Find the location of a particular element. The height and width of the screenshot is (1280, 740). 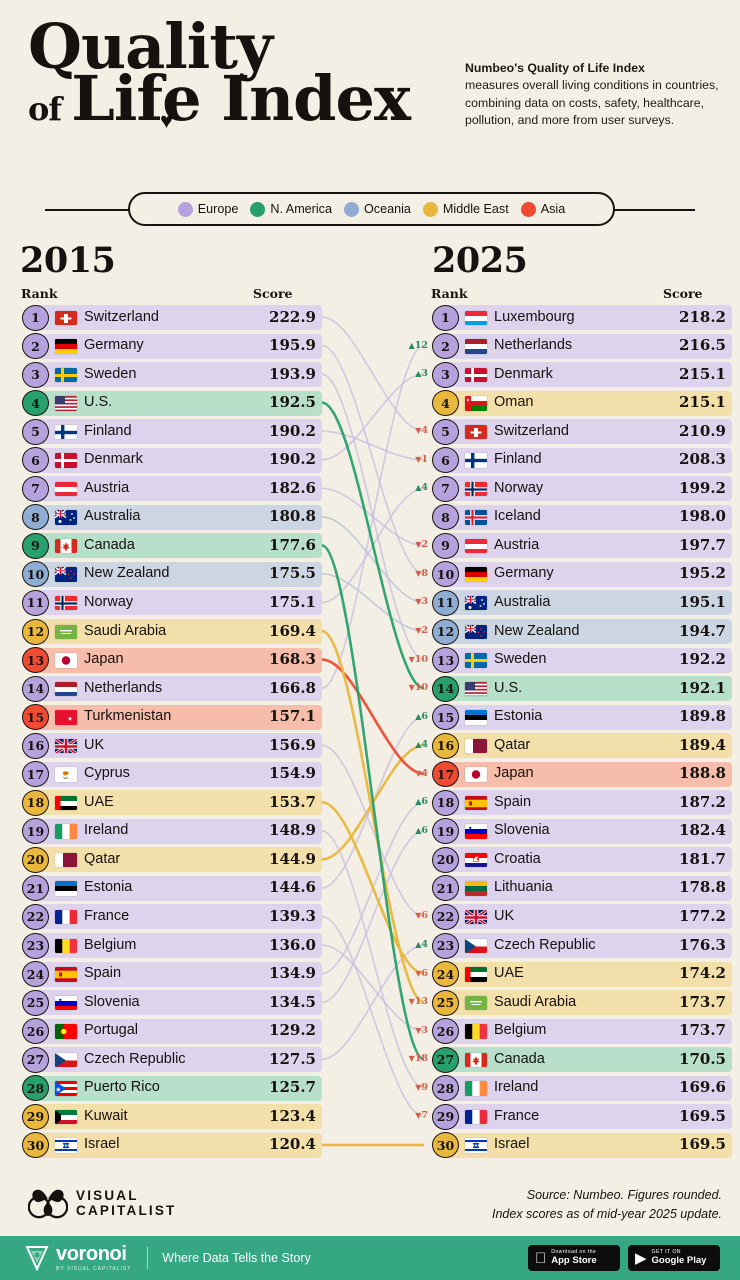

app-store-button:  Download on the App Store is located at coordinates (574, 1258).